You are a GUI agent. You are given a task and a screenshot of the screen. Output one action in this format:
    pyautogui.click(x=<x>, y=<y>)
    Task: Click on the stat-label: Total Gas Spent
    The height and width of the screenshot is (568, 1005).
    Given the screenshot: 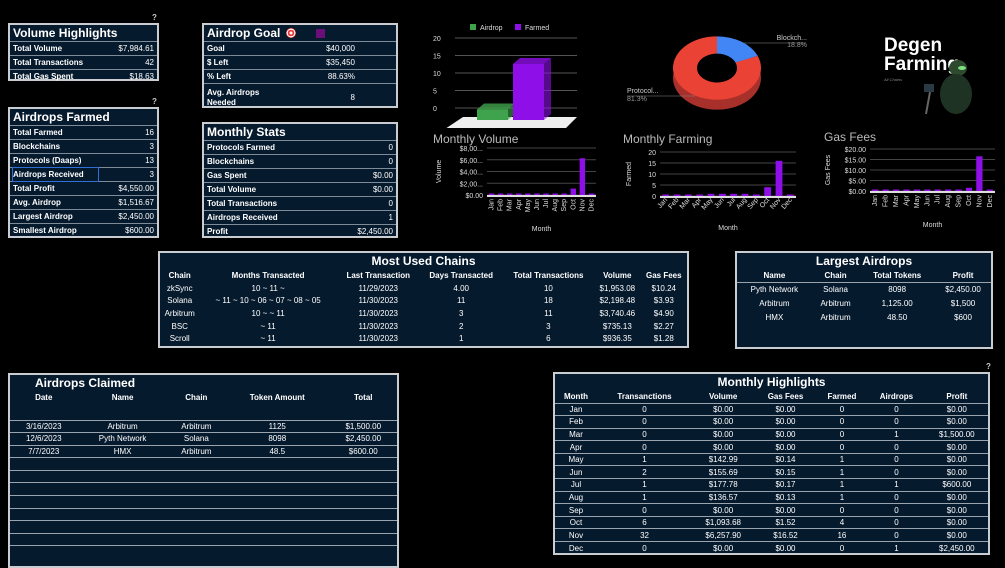 What is the action you would take?
    pyautogui.click(x=43, y=76)
    